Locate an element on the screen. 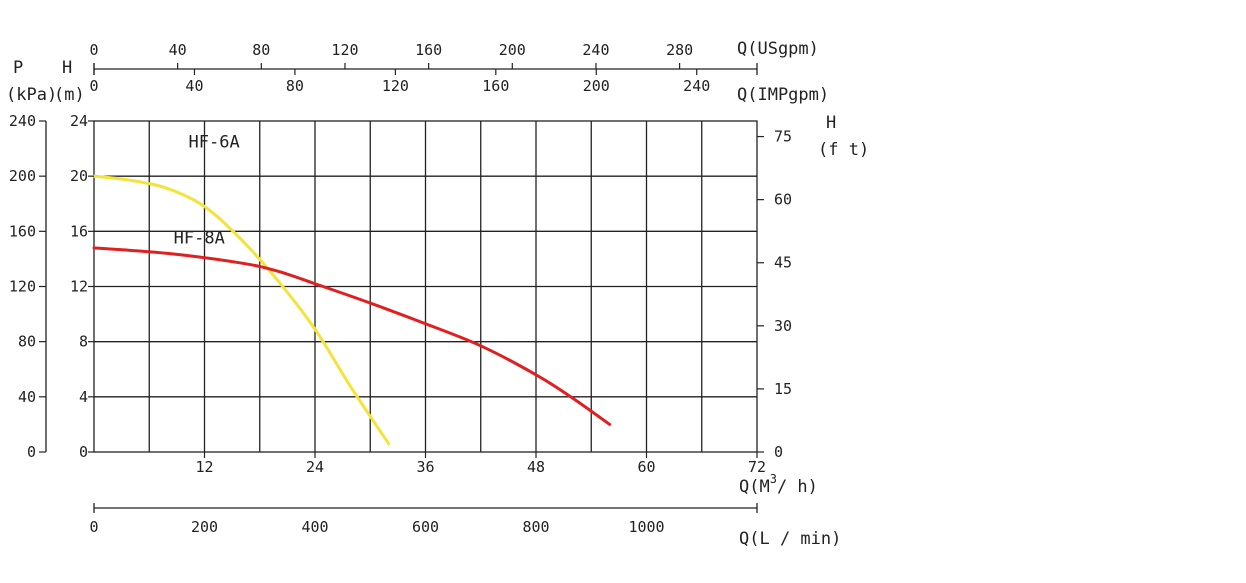  y-tick-label-ft: 75 is located at coordinates (783, 137).